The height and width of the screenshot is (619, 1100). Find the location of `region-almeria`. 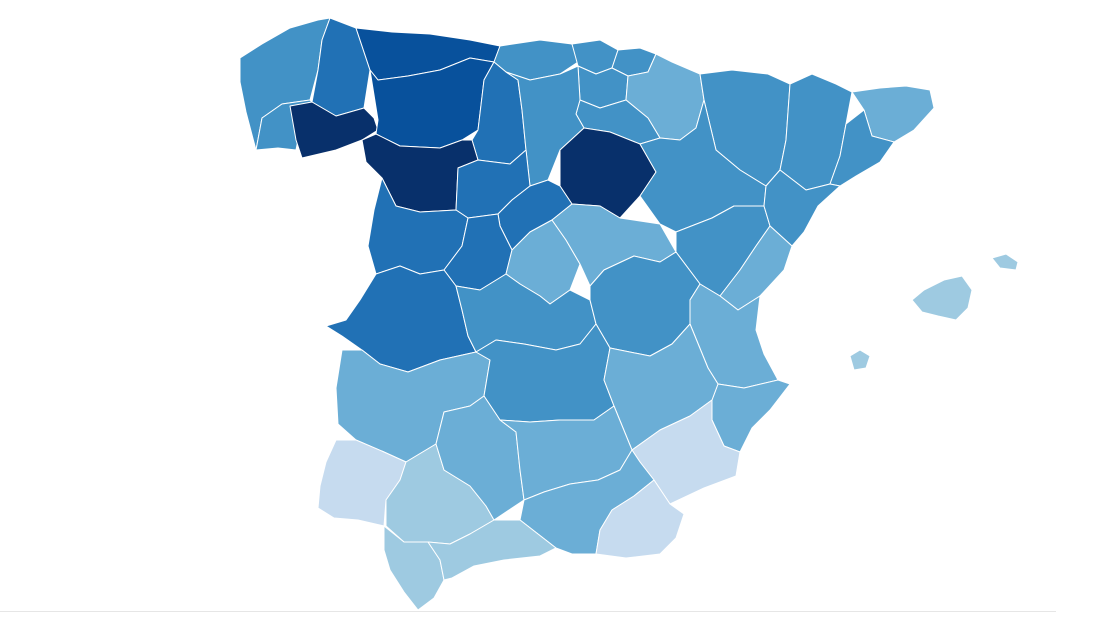

region-almeria is located at coordinates (640, 519).